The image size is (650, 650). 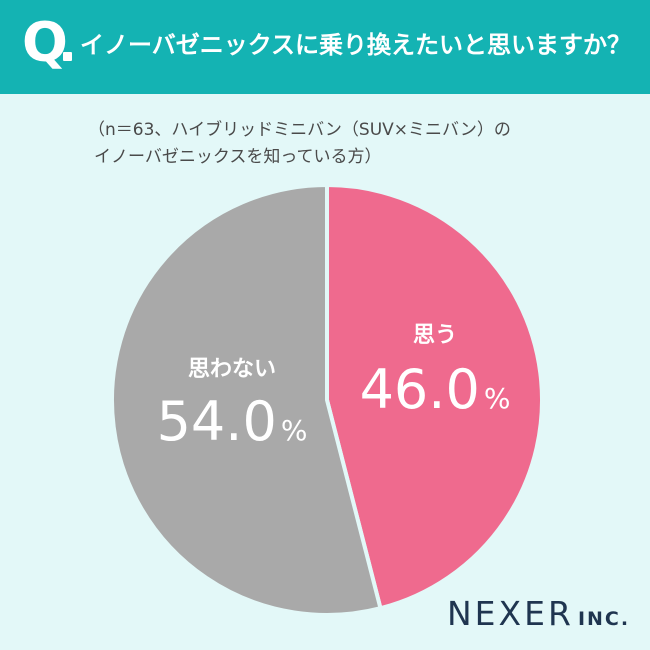 I want to click on pie-label-value: 46.0%, so click(x=435, y=389).